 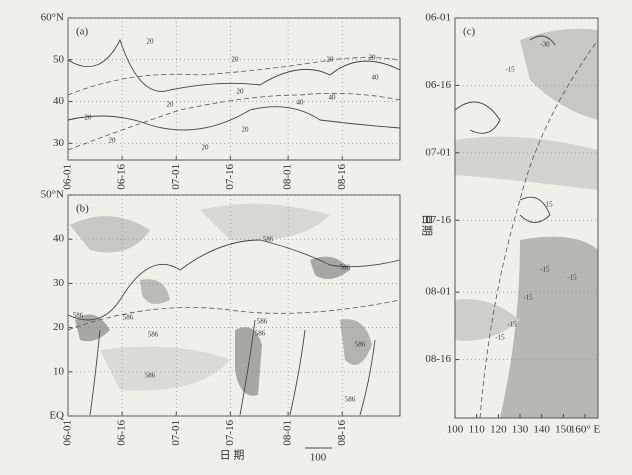 I want to click on x-tick-label: 100, so click(x=455, y=430).